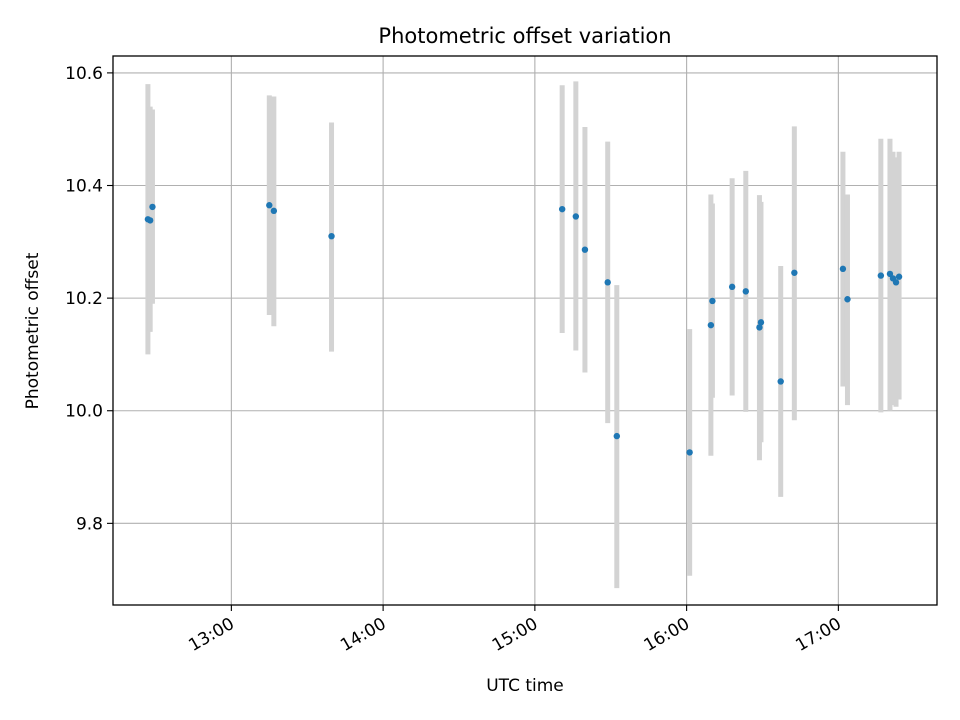  What do you see at coordinates (84, 299) in the screenshot?
I see `y-tick-label: 10.2` at bounding box center [84, 299].